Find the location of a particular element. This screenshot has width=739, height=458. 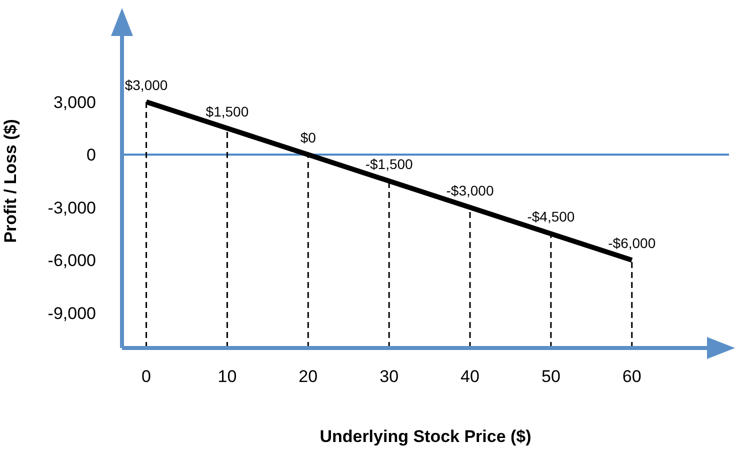

data-label: $3,000 is located at coordinates (146, 84).